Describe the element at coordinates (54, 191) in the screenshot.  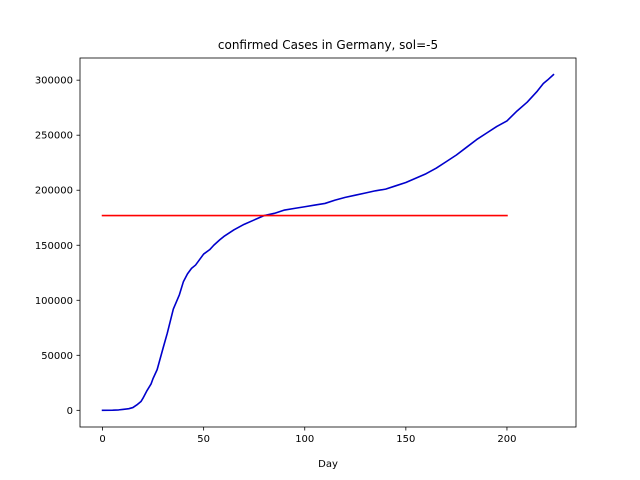
I see `y-tick-label: 200000` at that location.